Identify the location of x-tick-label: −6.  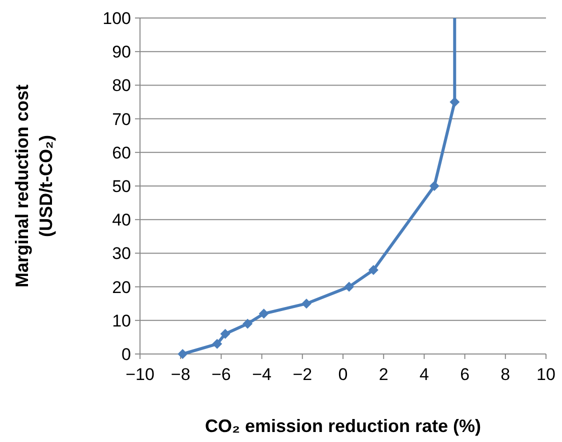
(221, 374).